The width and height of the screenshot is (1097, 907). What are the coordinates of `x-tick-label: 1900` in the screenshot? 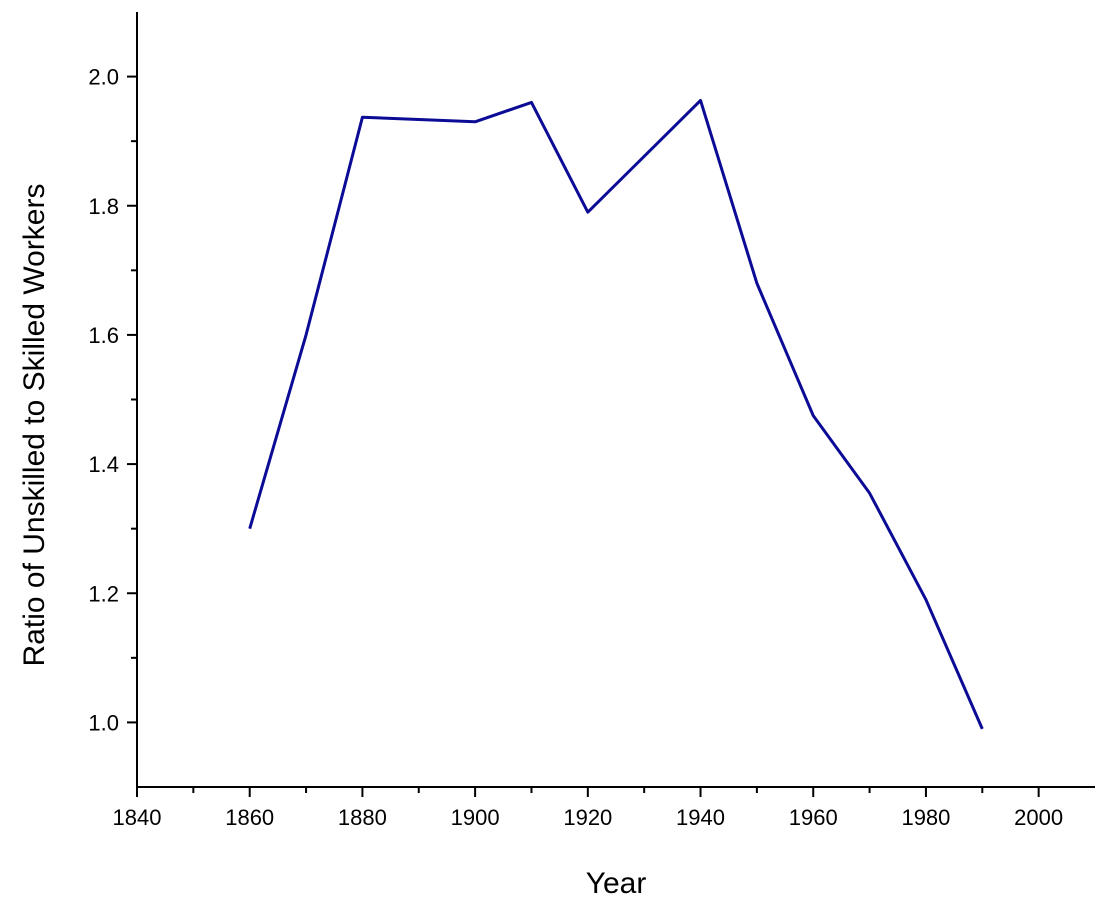 It's located at (475, 817).